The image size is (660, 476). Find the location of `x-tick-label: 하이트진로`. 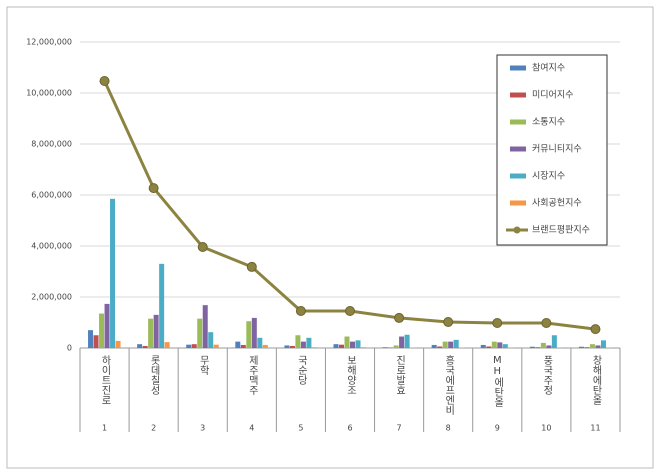

x-tick-label: 하이트진로 is located at coordinates (105, 379).